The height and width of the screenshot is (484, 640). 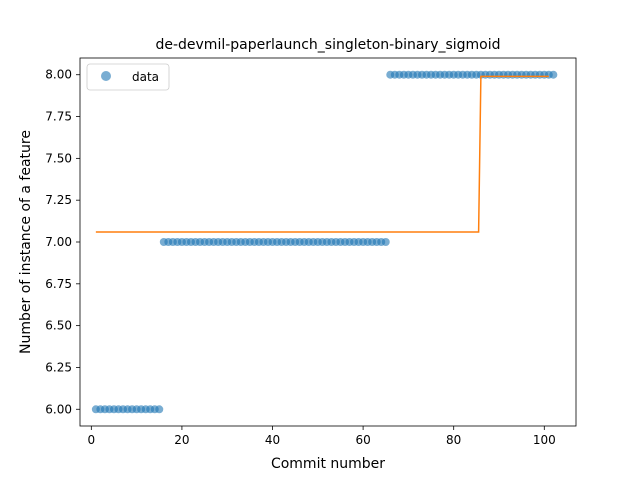 I want to click on y-tick-label: 6.50, so click(x=58, y=326).